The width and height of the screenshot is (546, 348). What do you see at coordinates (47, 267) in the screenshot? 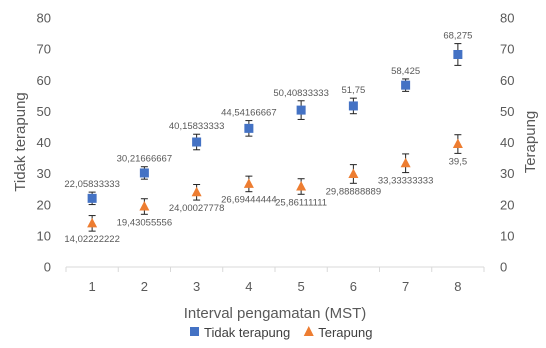
I see `y-tick-label-left: 0` at bounding box center [47, 267].